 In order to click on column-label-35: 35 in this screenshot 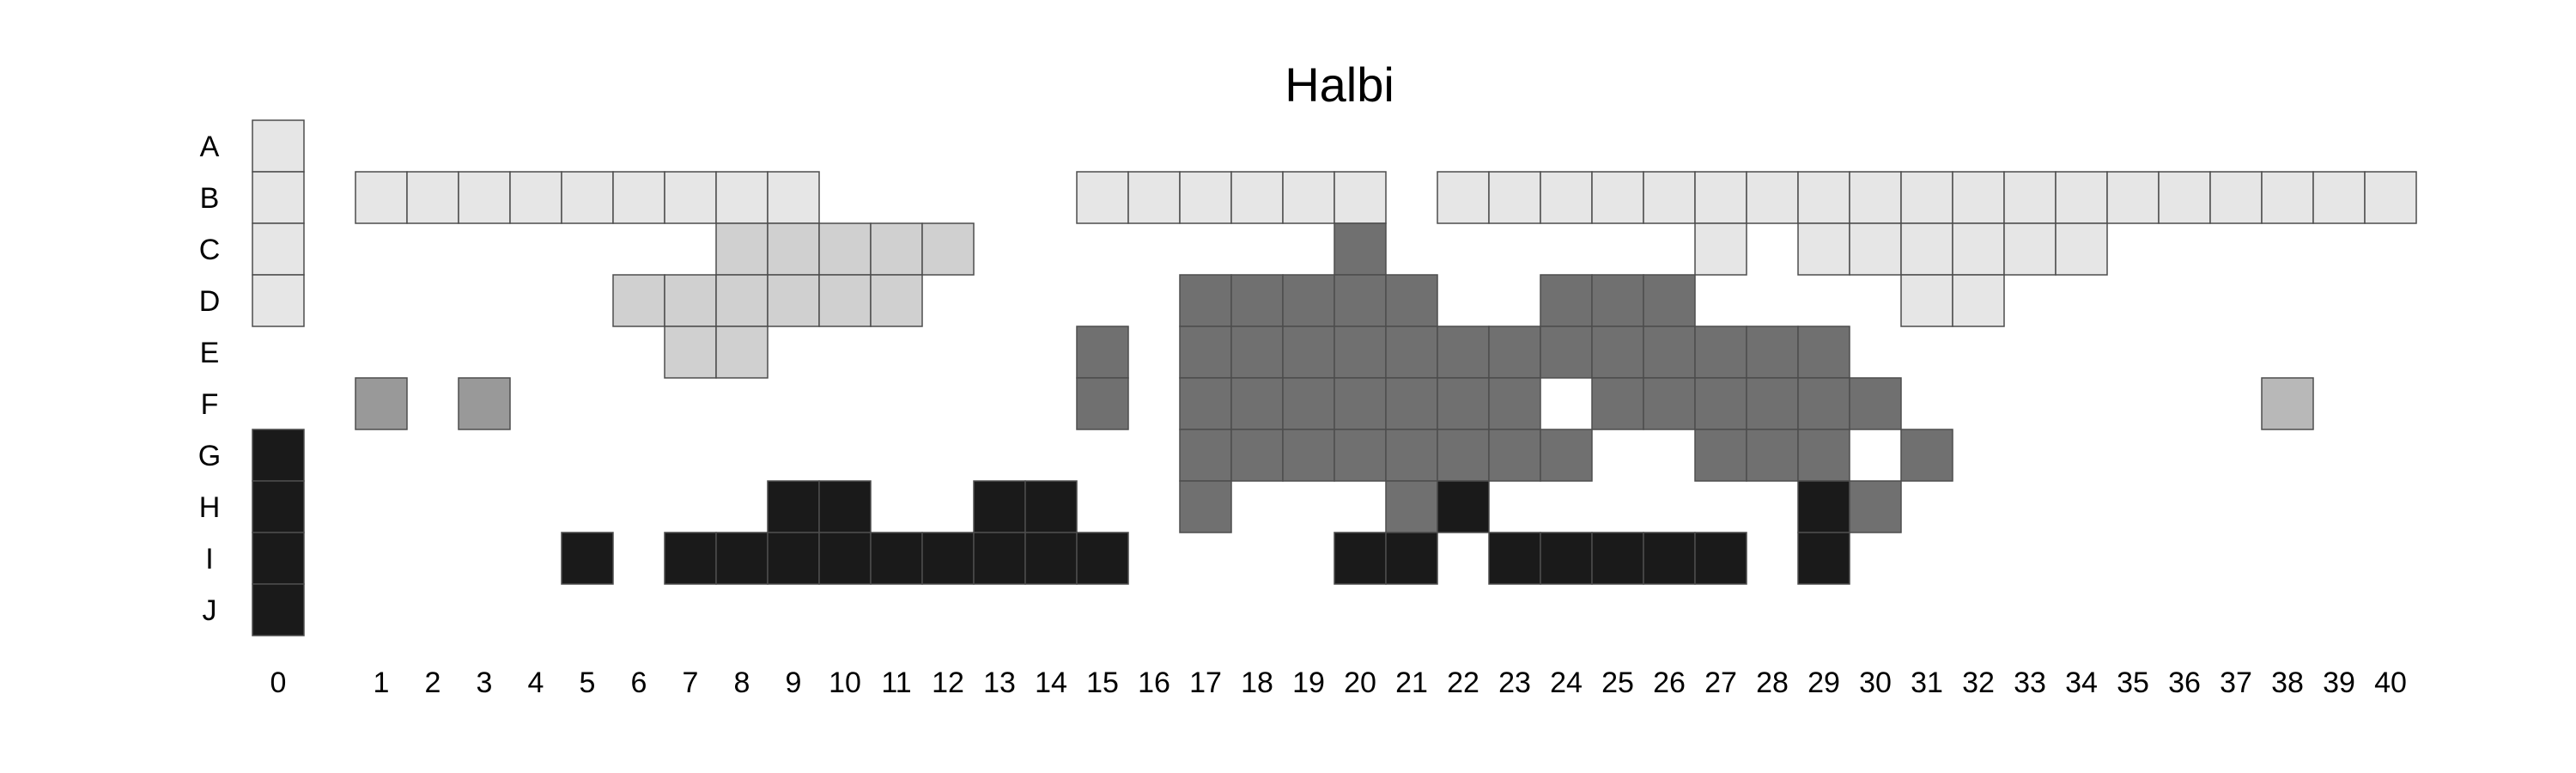, I will do `click(2133, 682)`.